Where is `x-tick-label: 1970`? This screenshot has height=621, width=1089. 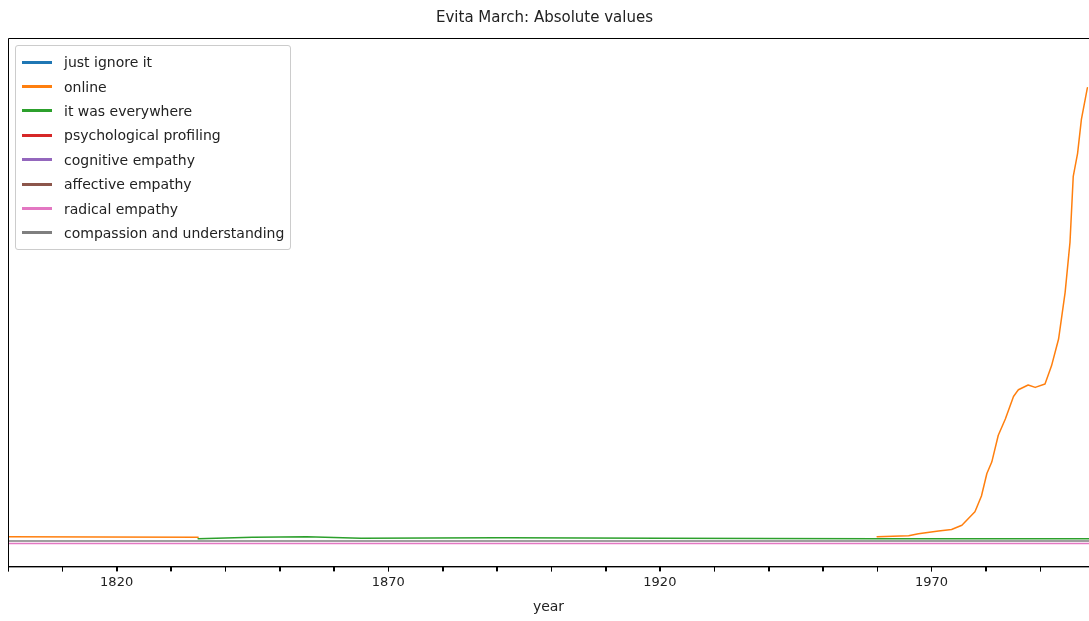
x-tick-label: 1970 is located at coordinates (931, 581).